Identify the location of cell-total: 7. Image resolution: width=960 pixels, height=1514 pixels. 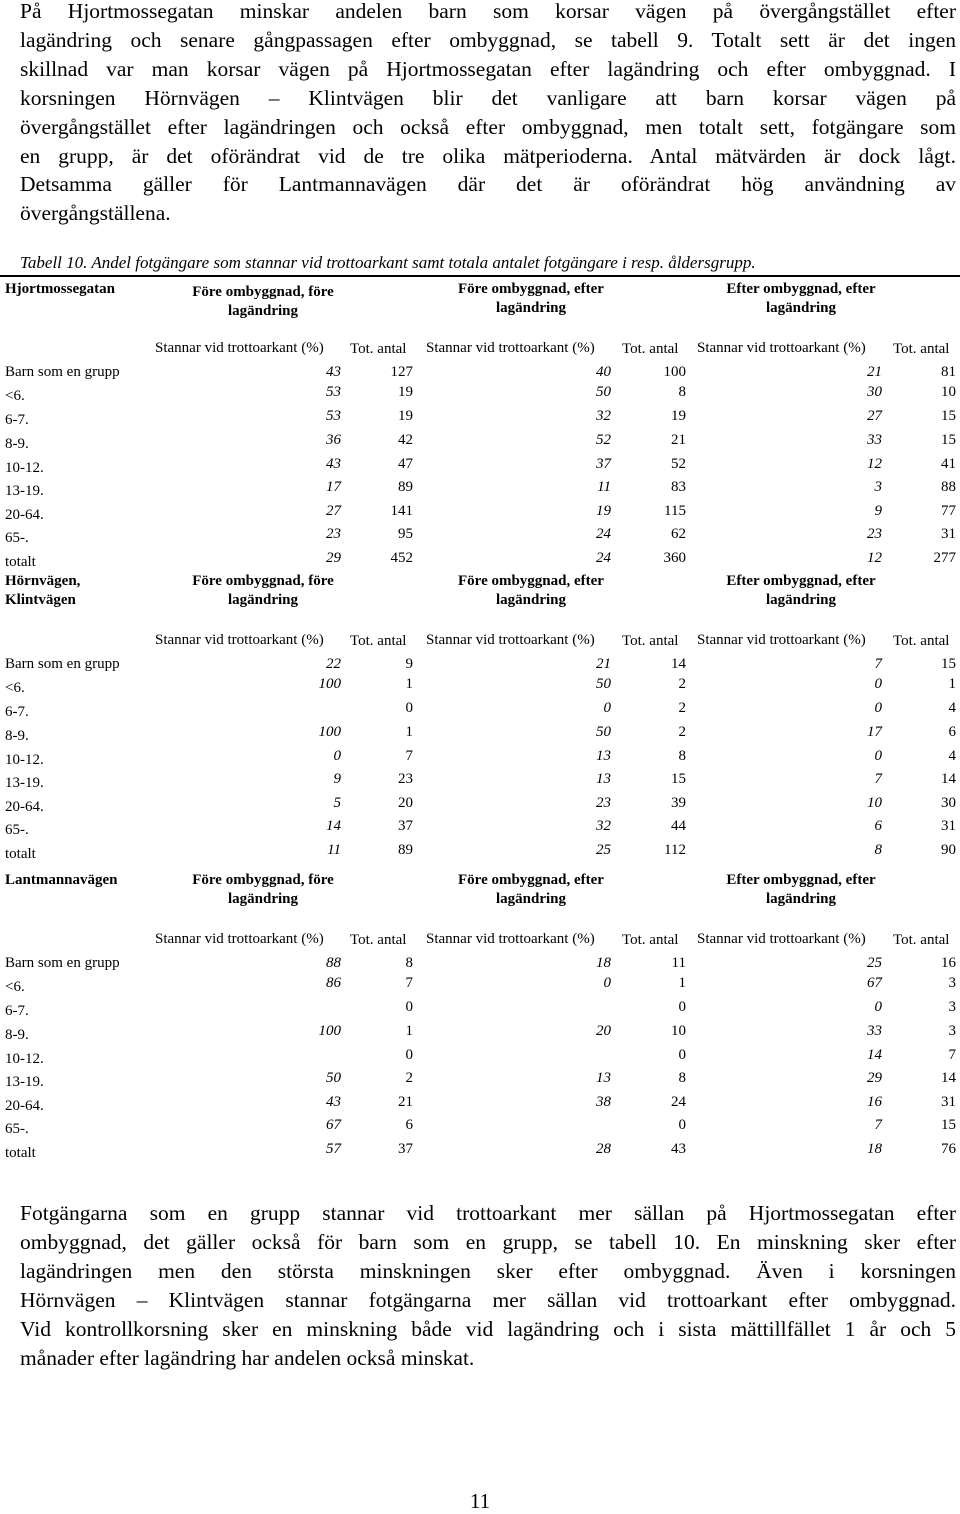
(409, 756).